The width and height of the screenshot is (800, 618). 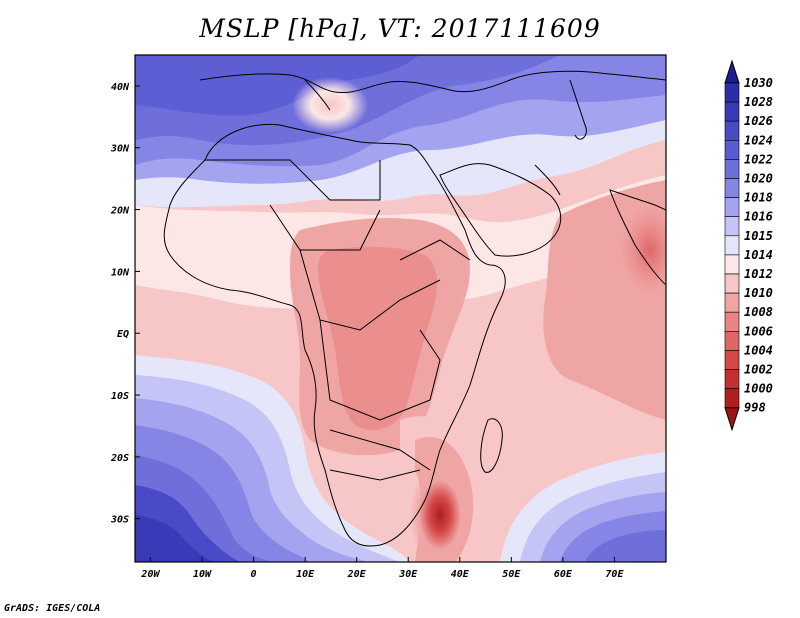 What do you see at coordinates (758, 350) in the screenshot?
I see `colorbar-label: 1004` at bounding box center [758, 350].